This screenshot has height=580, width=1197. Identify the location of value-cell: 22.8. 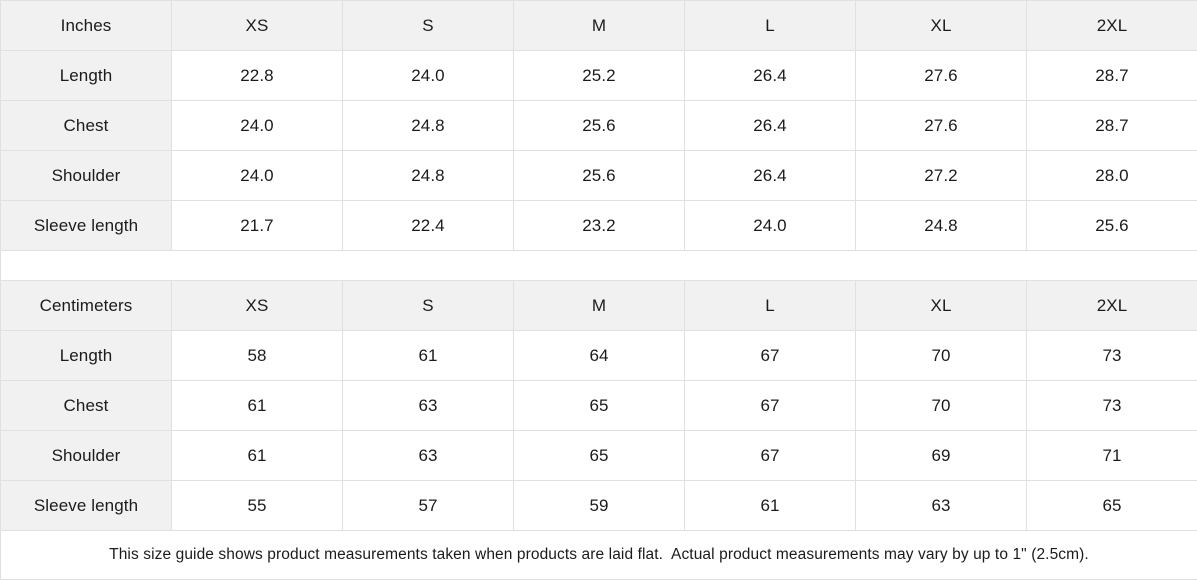
(257, 75).